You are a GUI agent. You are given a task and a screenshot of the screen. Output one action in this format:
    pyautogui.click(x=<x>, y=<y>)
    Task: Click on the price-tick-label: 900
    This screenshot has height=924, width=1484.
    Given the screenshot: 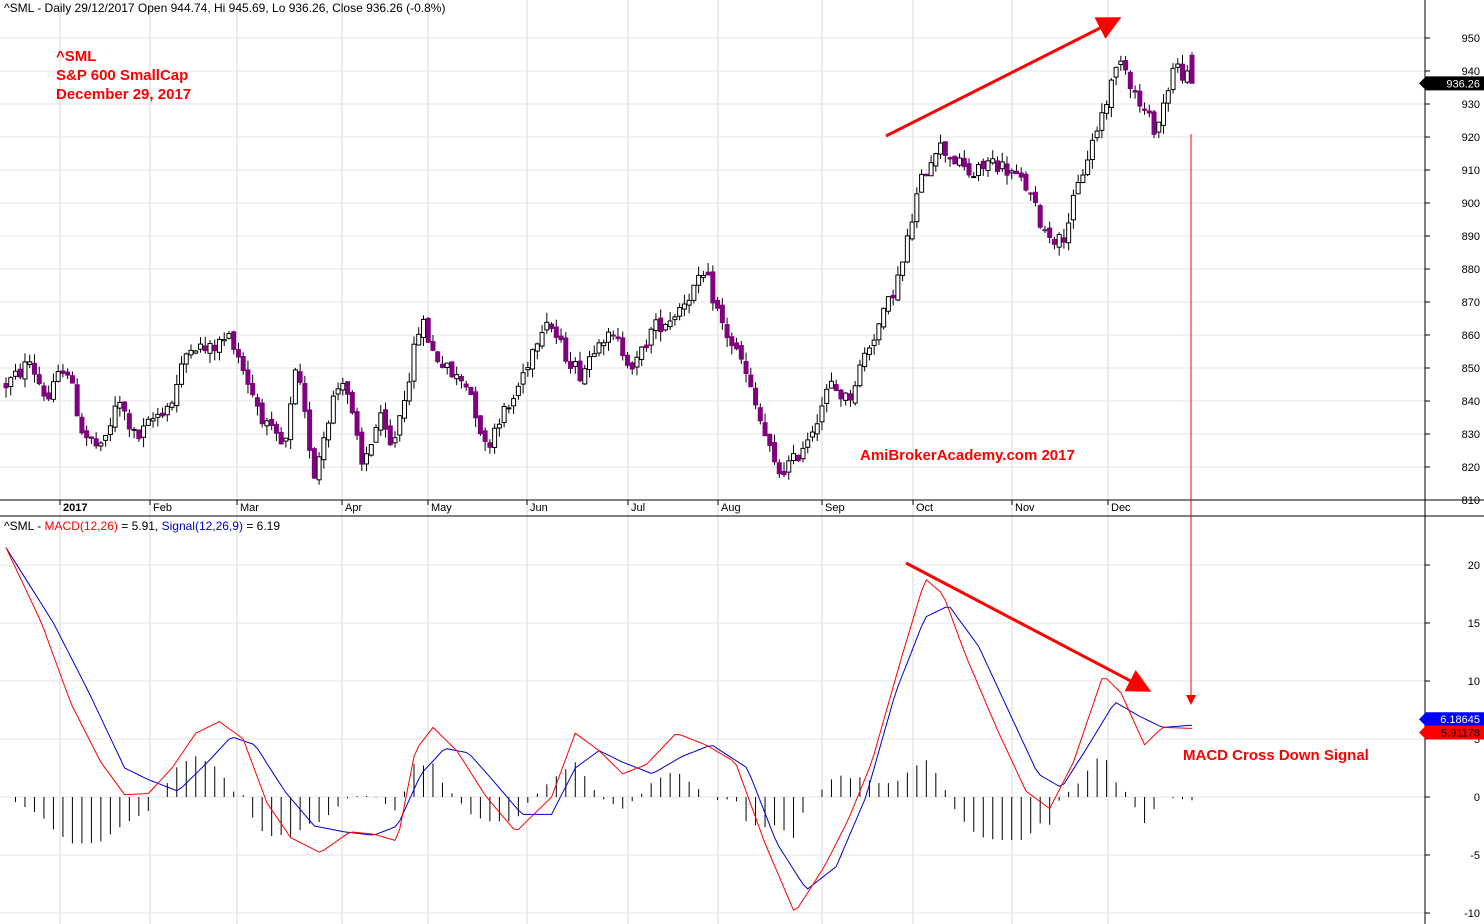 What is the action you would take?
    pyautogui.click(x=1471, y=204)
    